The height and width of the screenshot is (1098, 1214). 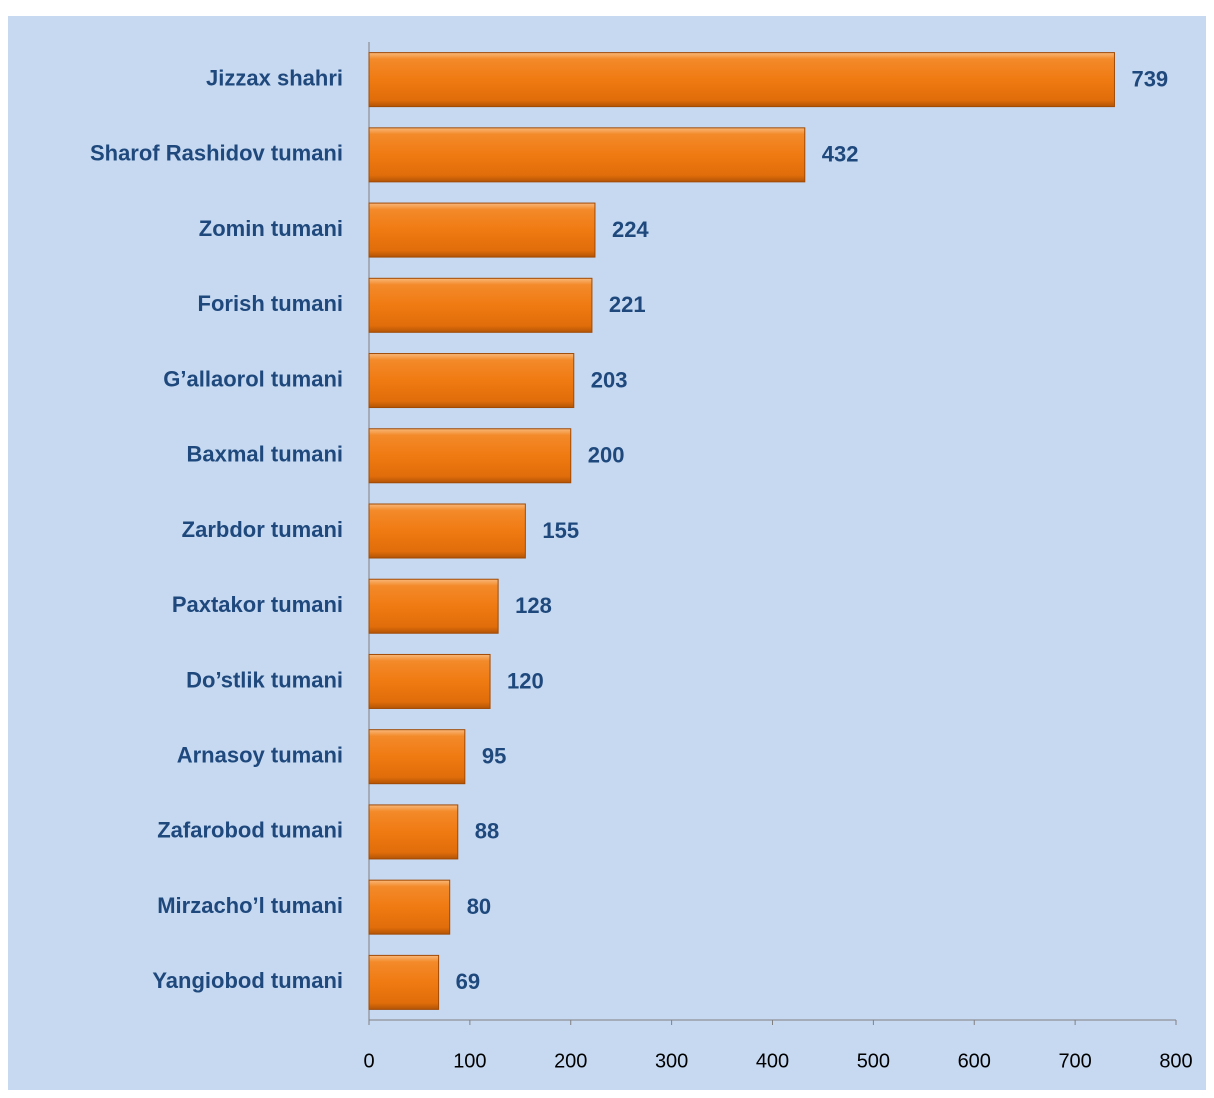 What do you see at coordinates (570, 1061) in the screenshot?
I see `x-tick-label: 200` at bounding box center [570, 1061].